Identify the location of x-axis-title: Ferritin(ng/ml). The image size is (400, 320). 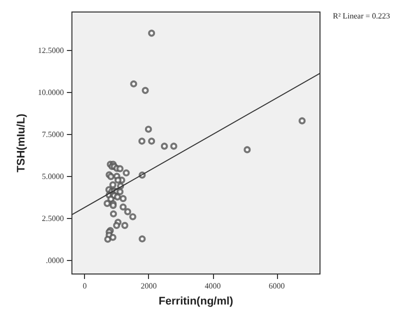
(196, 302).